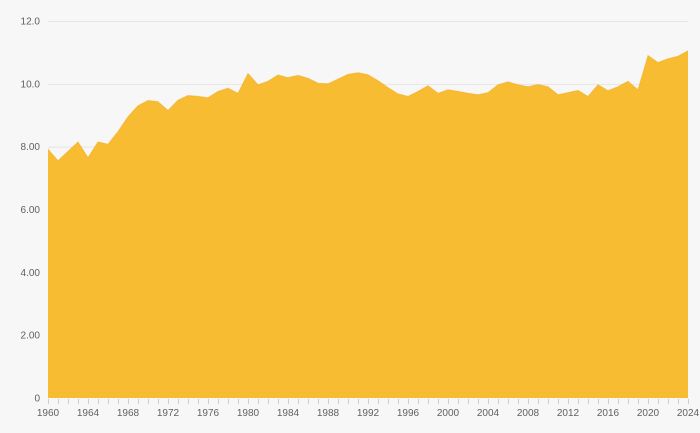 This screenshot has width=700, height=433. I want to click on x-axis-label: 1992, so click(368, 413).